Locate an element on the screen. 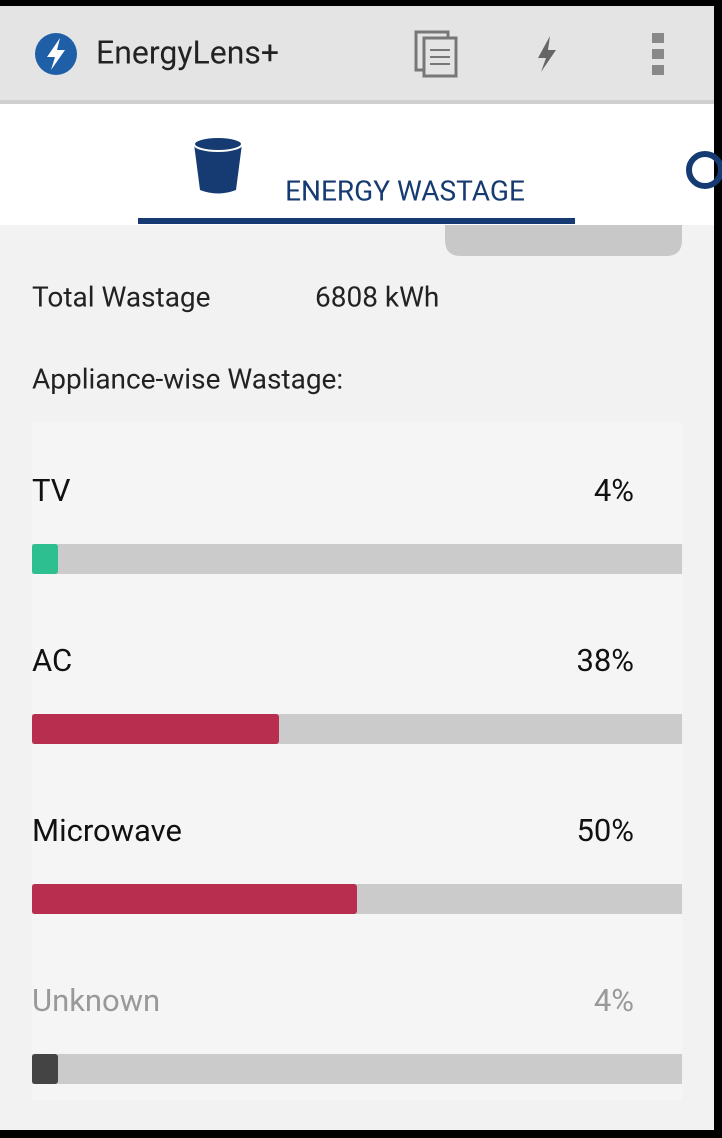 The height and width of the screenshot is (1138, 722). tab-indicator is located at coordinates (356, 221).